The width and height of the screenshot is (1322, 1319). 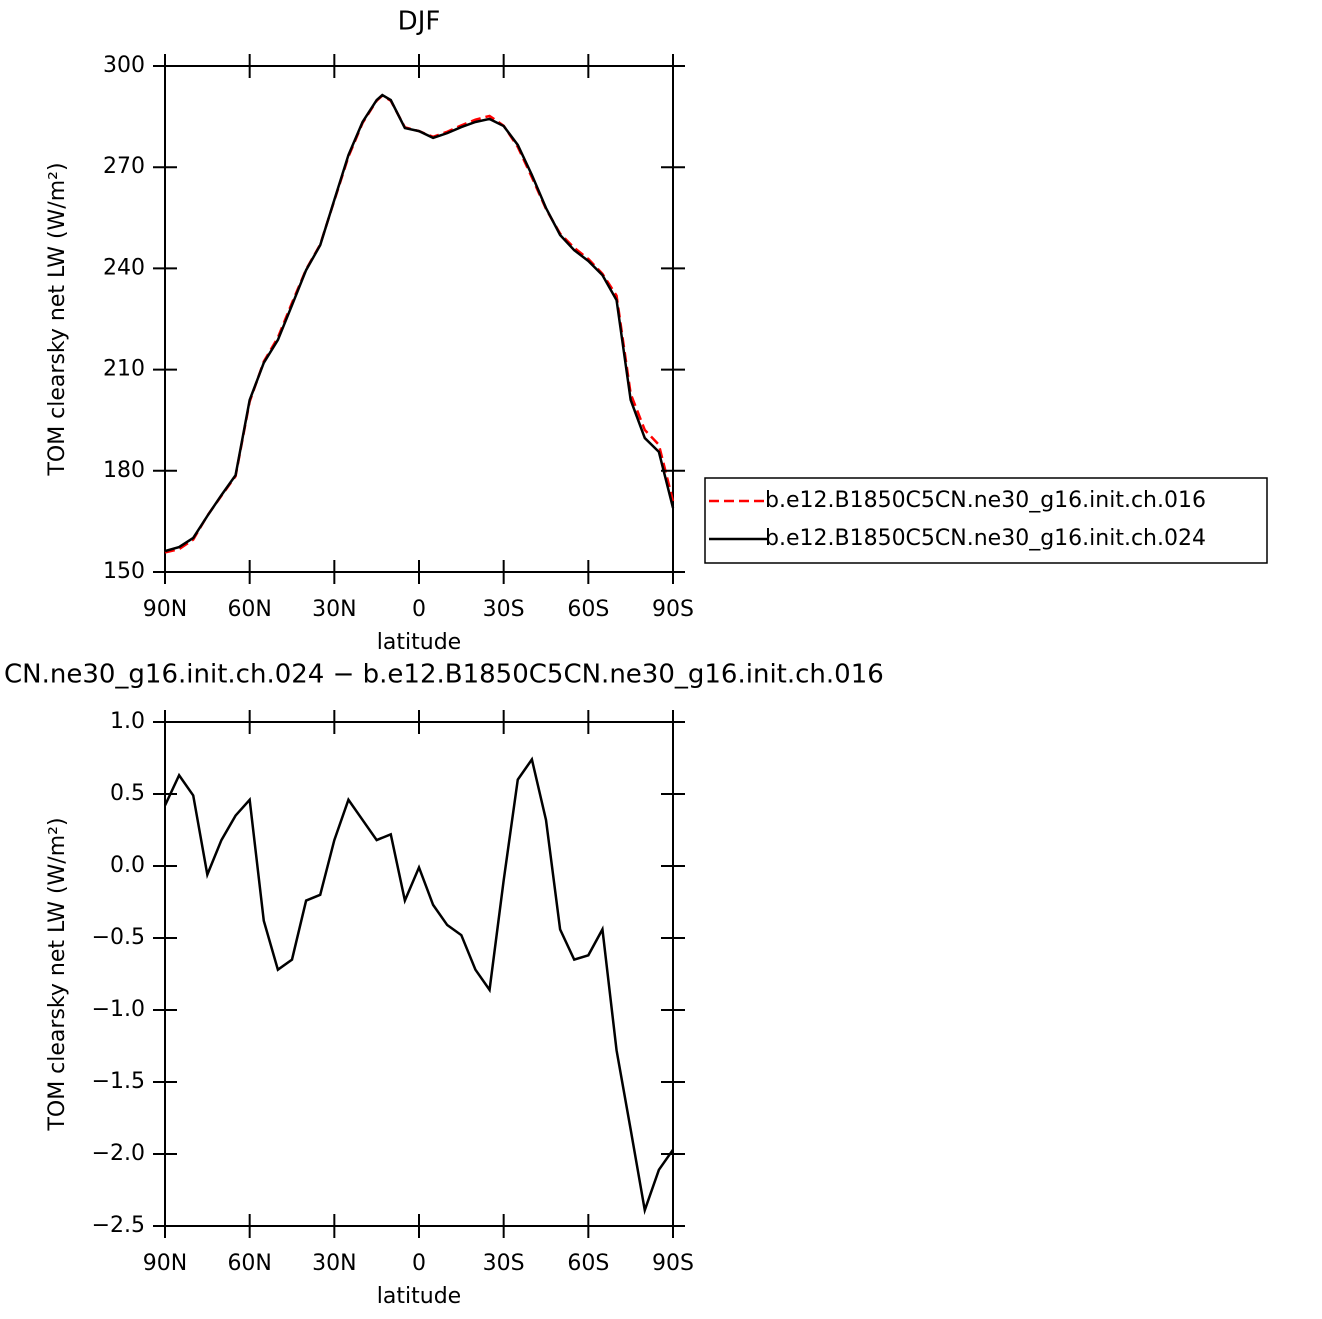 I want to click on y-tick-label: 150, so click(x=124, y=571).